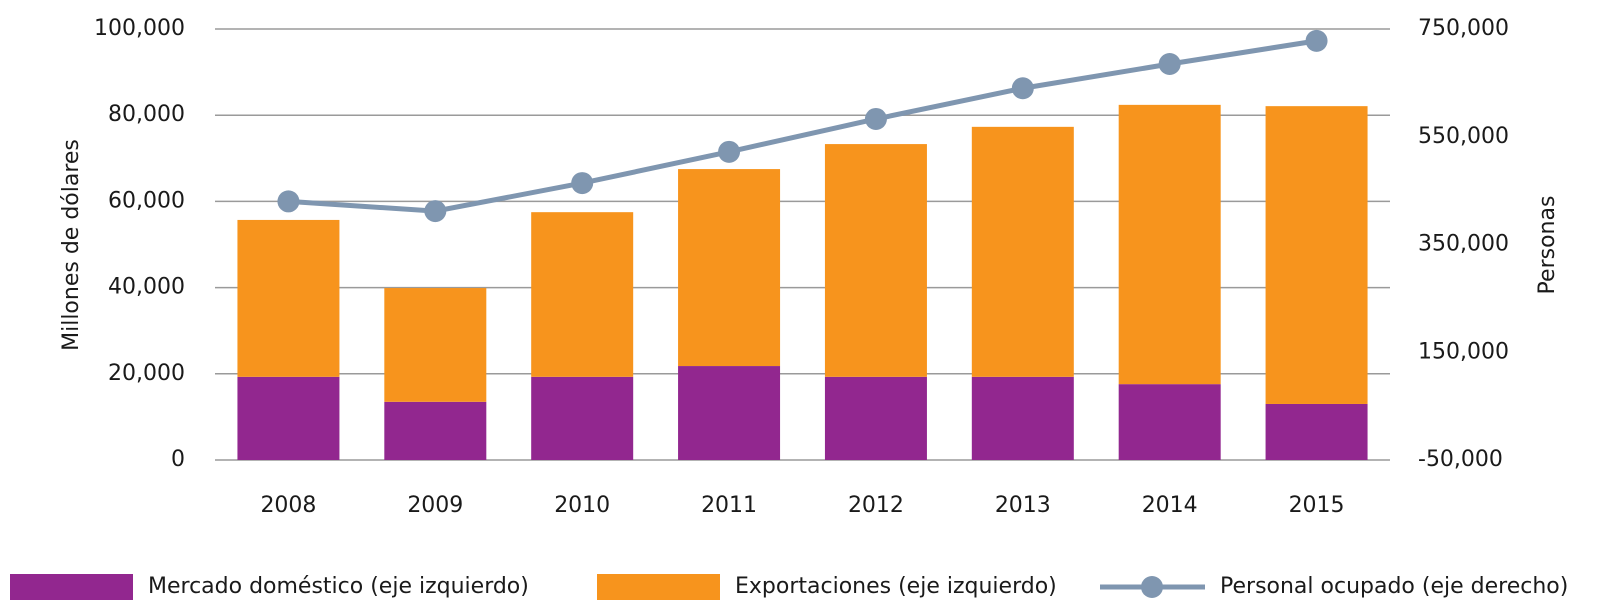 The image size is (1604, 616). What do you see at coordinates (435, 505) in the screenshot?
I see `x-tick-label: 2009` at bounding box center [435, 505].